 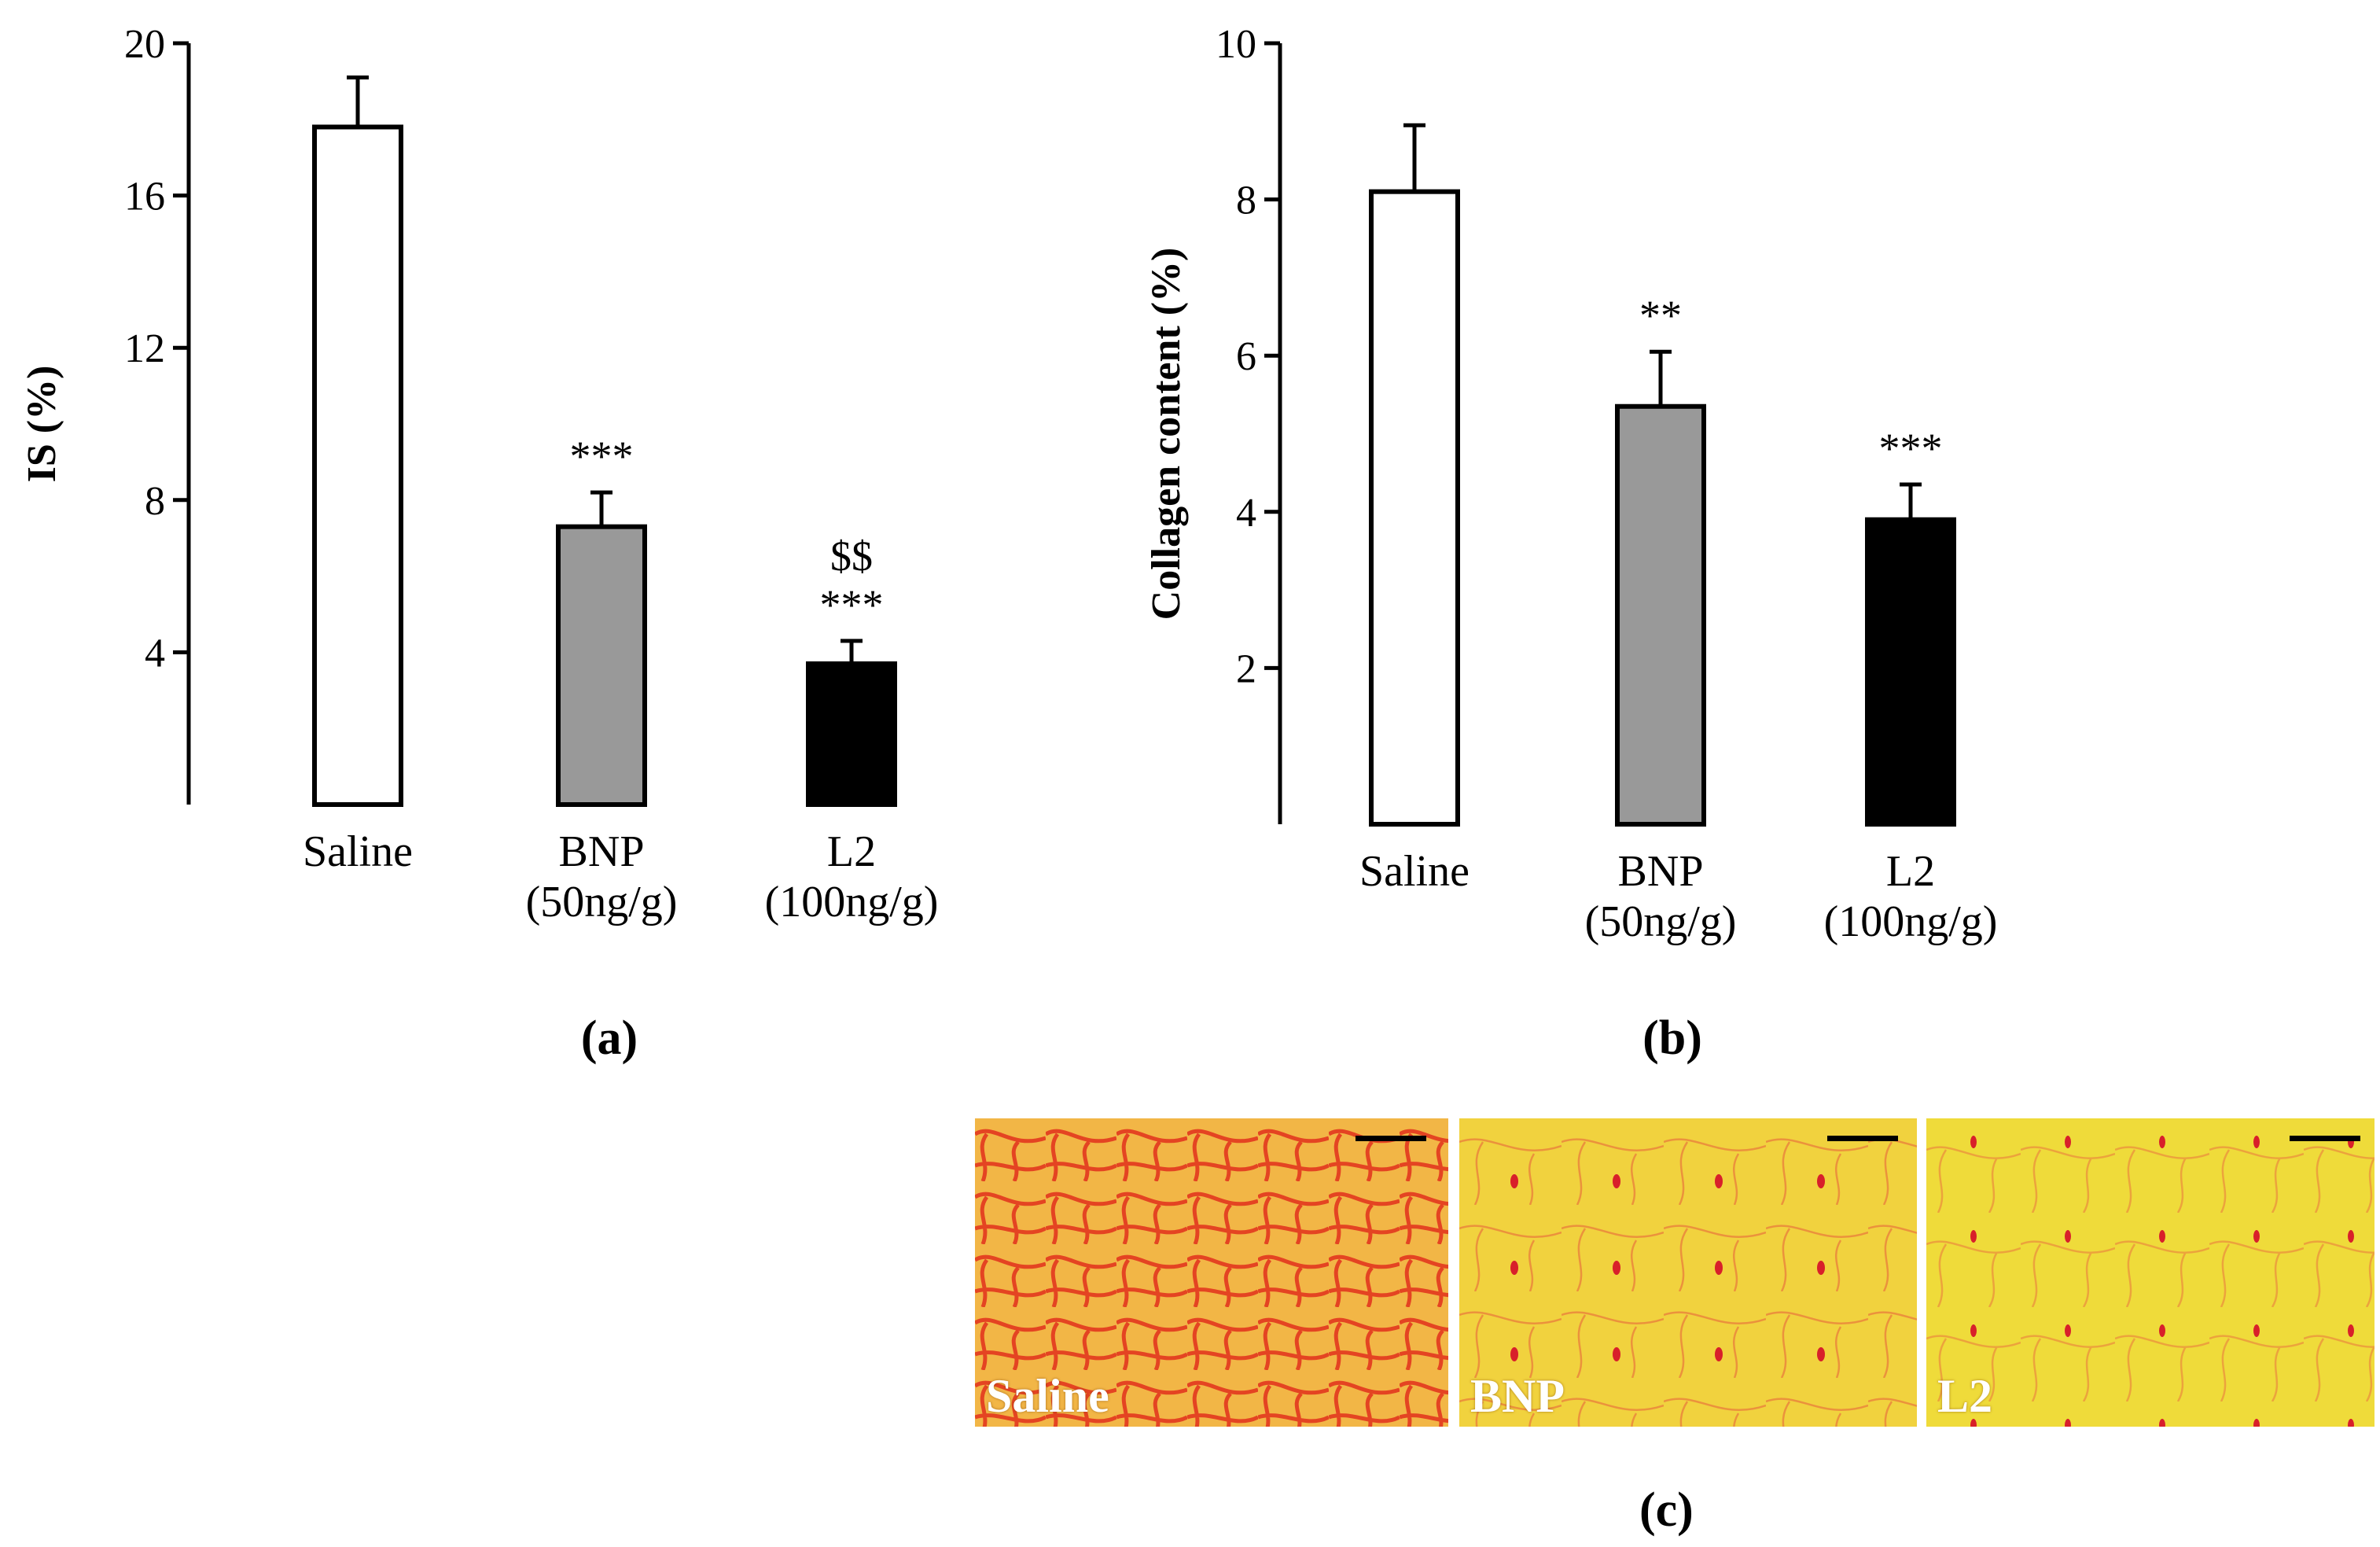 What do you see at coordinates (144, 348) in the screenshot?
I see `y-tick-label: 12` at bounding box center [144, 348].